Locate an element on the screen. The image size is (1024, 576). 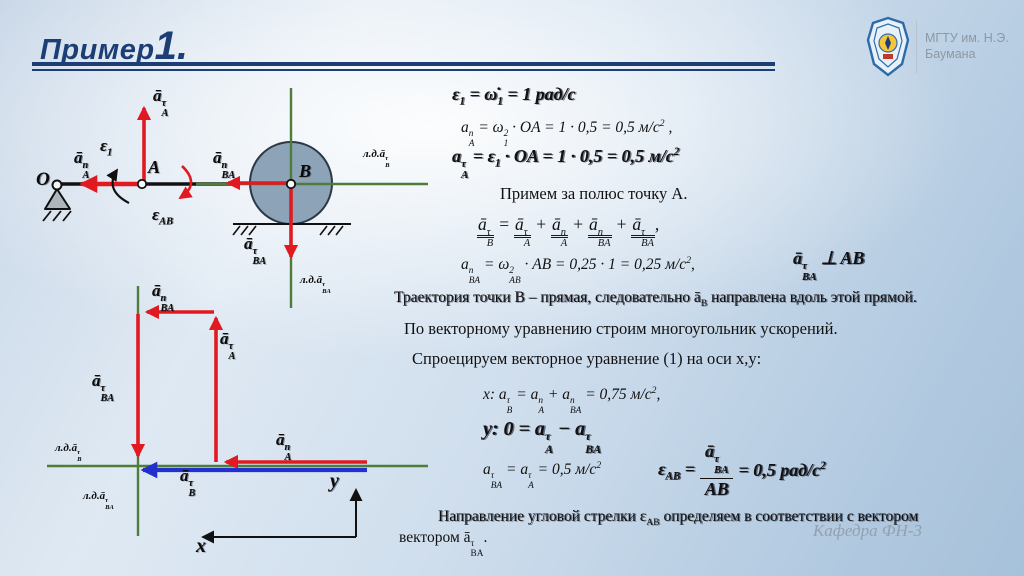
text-pole: Примем за полюс точку A. is located at coordinates (594, 193).